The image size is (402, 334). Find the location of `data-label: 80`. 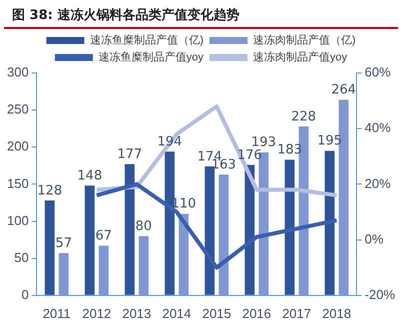

data-label: 80 is located at coordinates (143, 226).